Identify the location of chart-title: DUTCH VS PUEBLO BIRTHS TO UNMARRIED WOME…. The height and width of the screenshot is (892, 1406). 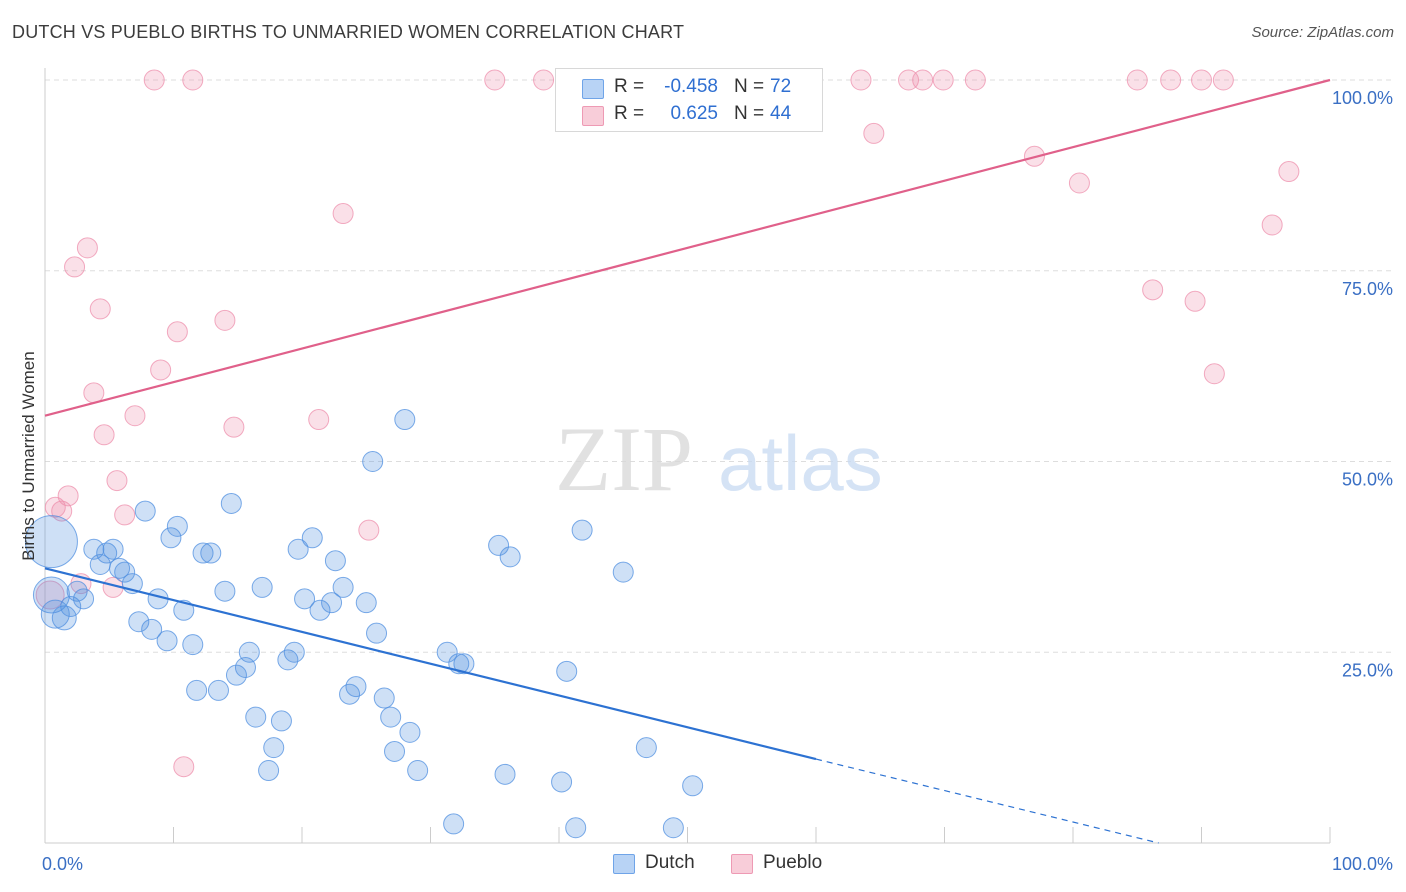
(348, 32).